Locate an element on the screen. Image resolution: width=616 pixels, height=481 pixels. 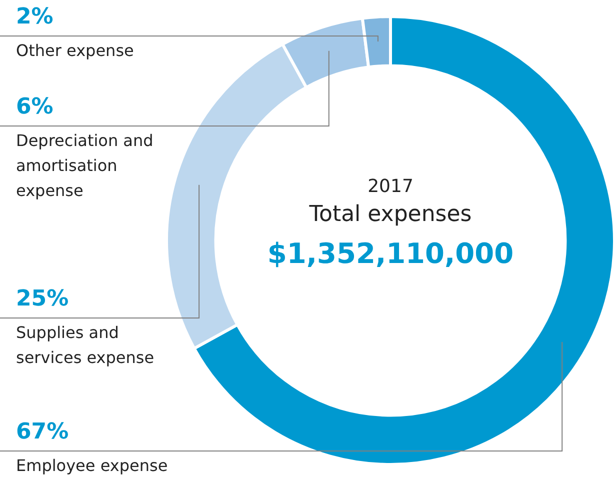
data-label: 25% is located at coordinates (42, 299).